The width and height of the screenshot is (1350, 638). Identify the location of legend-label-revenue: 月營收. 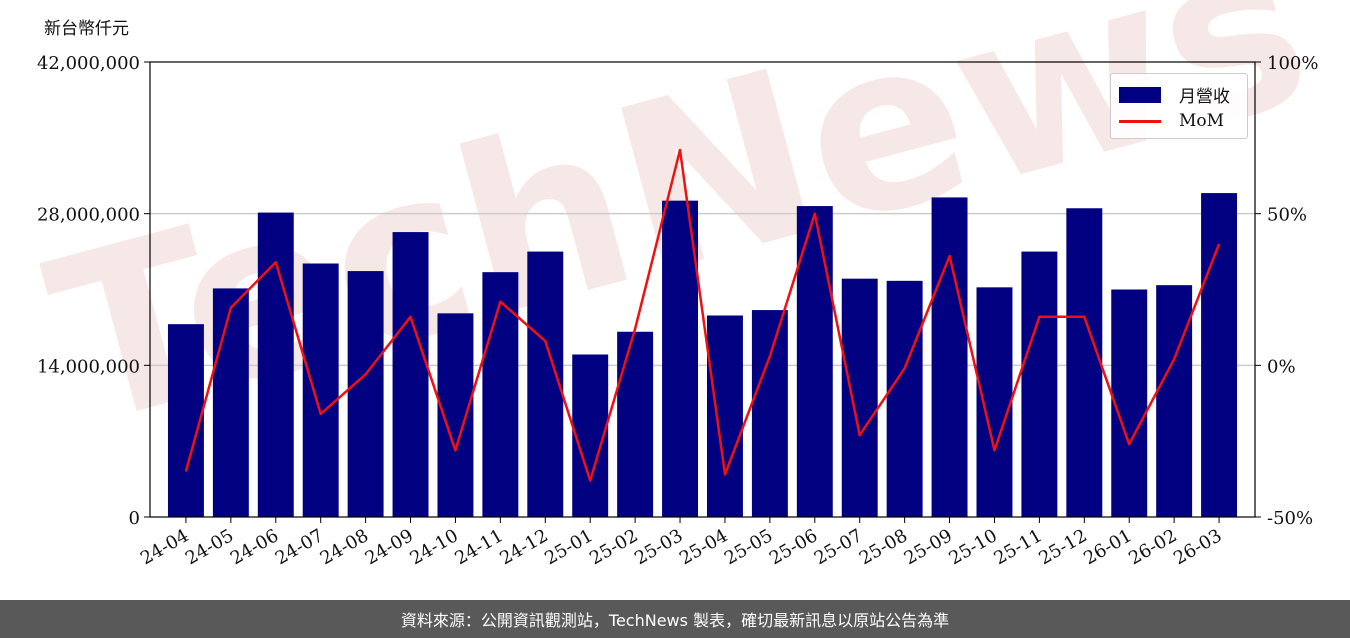
(1204, 97).